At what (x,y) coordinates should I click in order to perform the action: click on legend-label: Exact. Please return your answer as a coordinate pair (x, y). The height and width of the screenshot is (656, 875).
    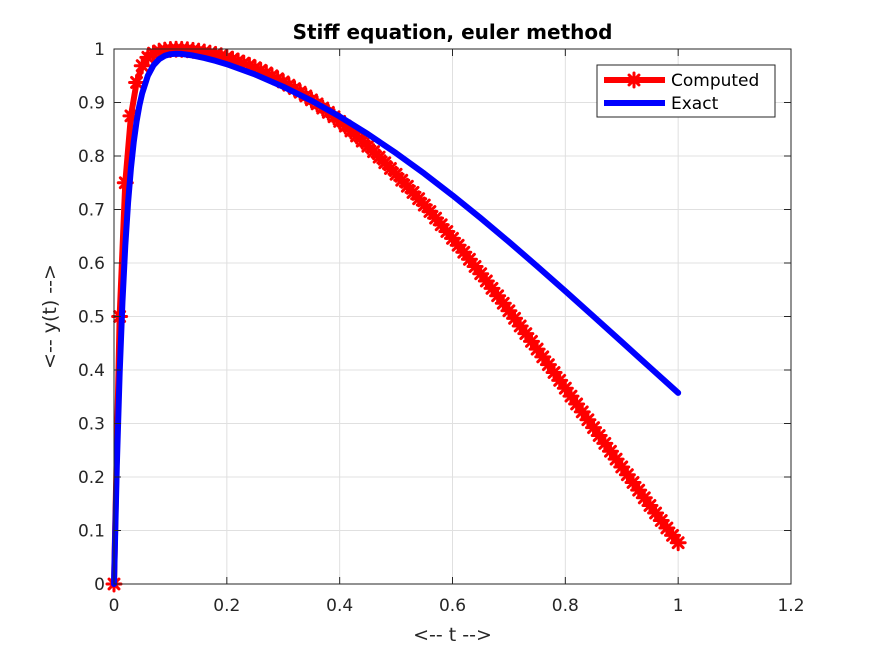
    Looking at the image, I should click on (695, 104).